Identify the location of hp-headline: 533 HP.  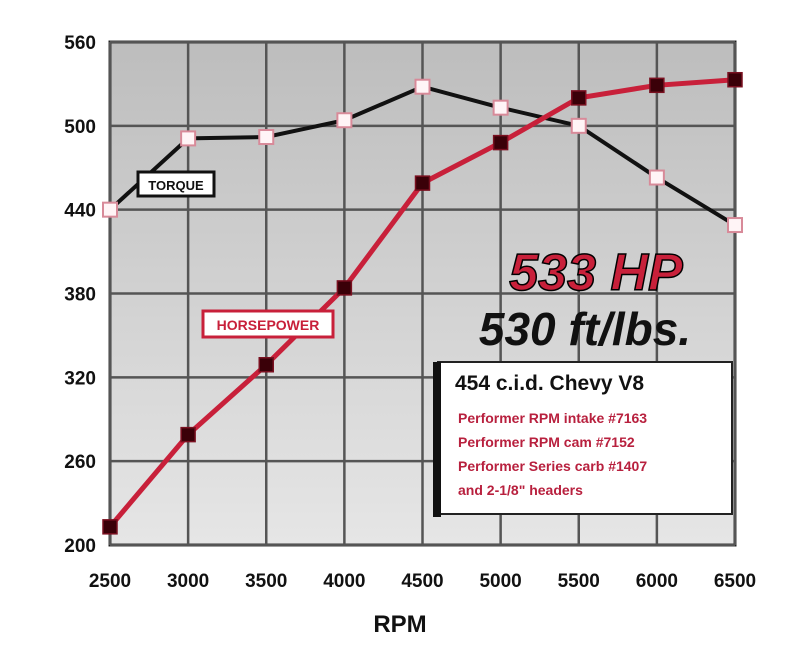
(596, 273).